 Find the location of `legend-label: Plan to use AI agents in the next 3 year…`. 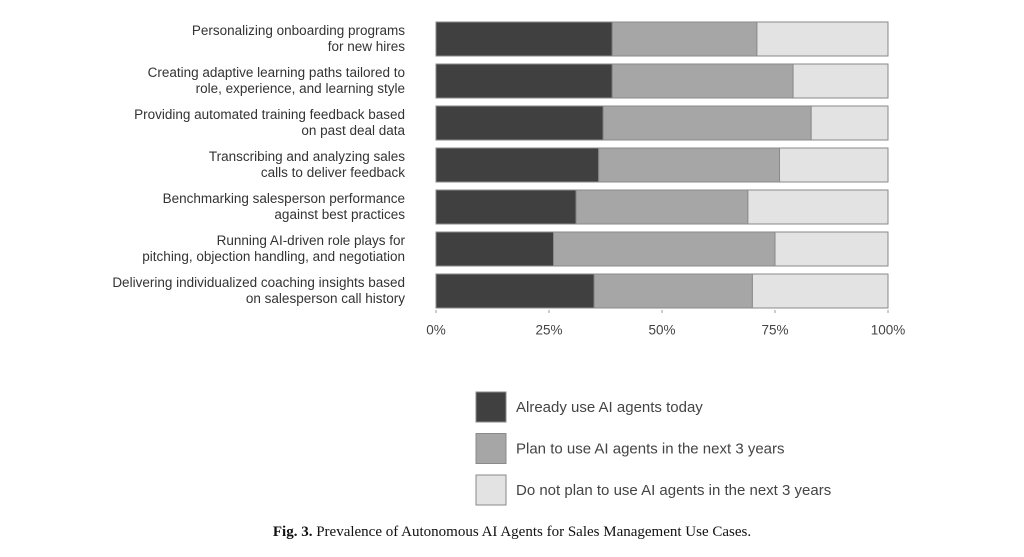

legend-label: Plan to use AI agents in the next 3 year… is located at coordinates (650, 448).